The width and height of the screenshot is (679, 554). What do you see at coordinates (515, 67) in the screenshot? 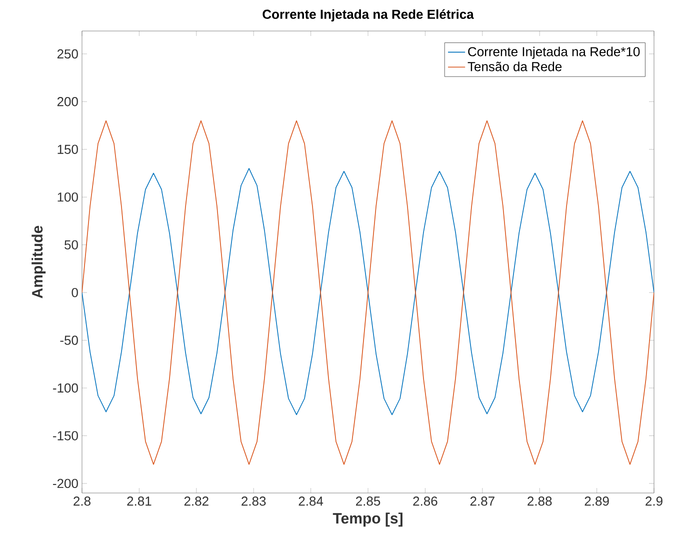
I see `legend-label: Tensão da Rede` at bounding box center [515, 67].